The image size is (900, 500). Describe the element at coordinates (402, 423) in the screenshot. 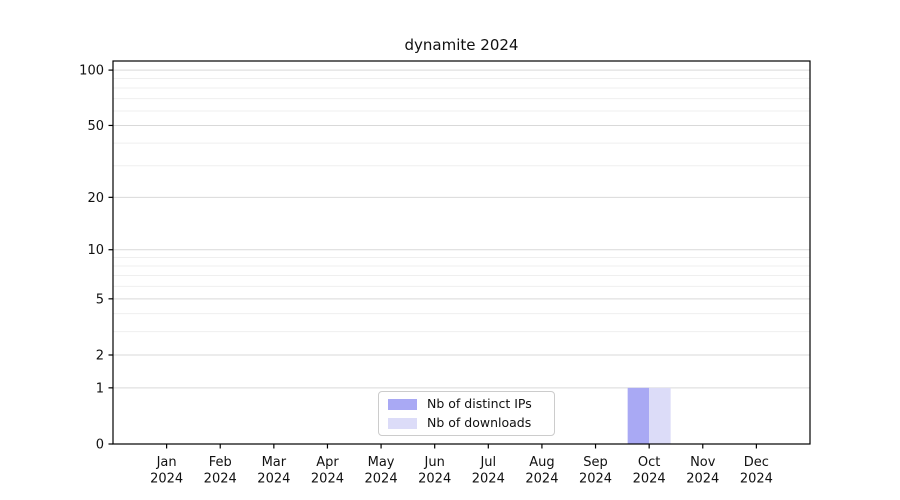

I see `legend-swatch-downloads` at that location.